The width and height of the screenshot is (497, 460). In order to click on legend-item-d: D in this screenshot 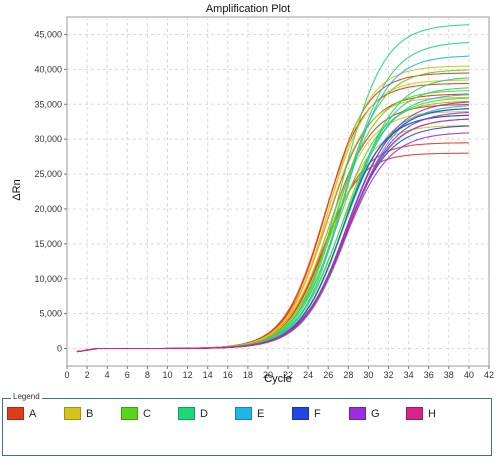, I will do `click(206, 413)`.